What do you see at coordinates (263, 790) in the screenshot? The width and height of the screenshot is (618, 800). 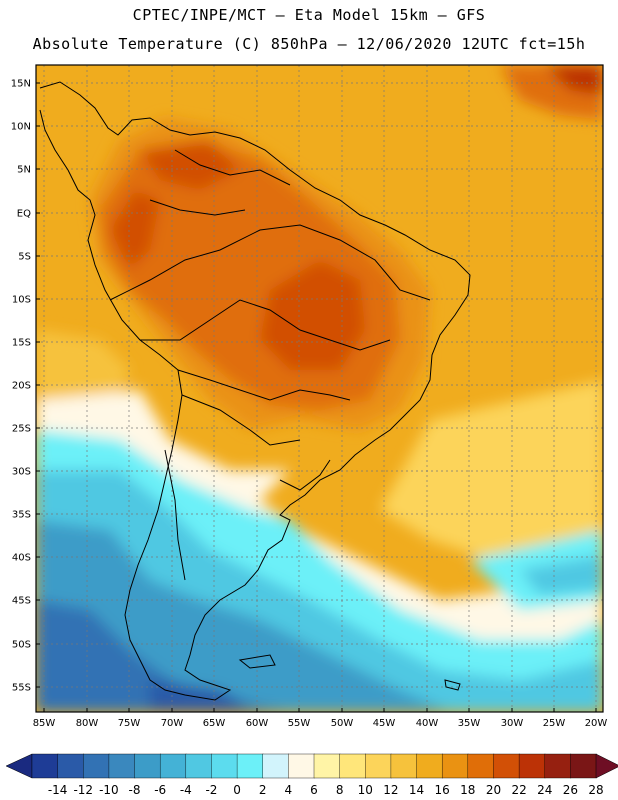 I see `colorbar-label: 2` at bounding box center [263, 790].